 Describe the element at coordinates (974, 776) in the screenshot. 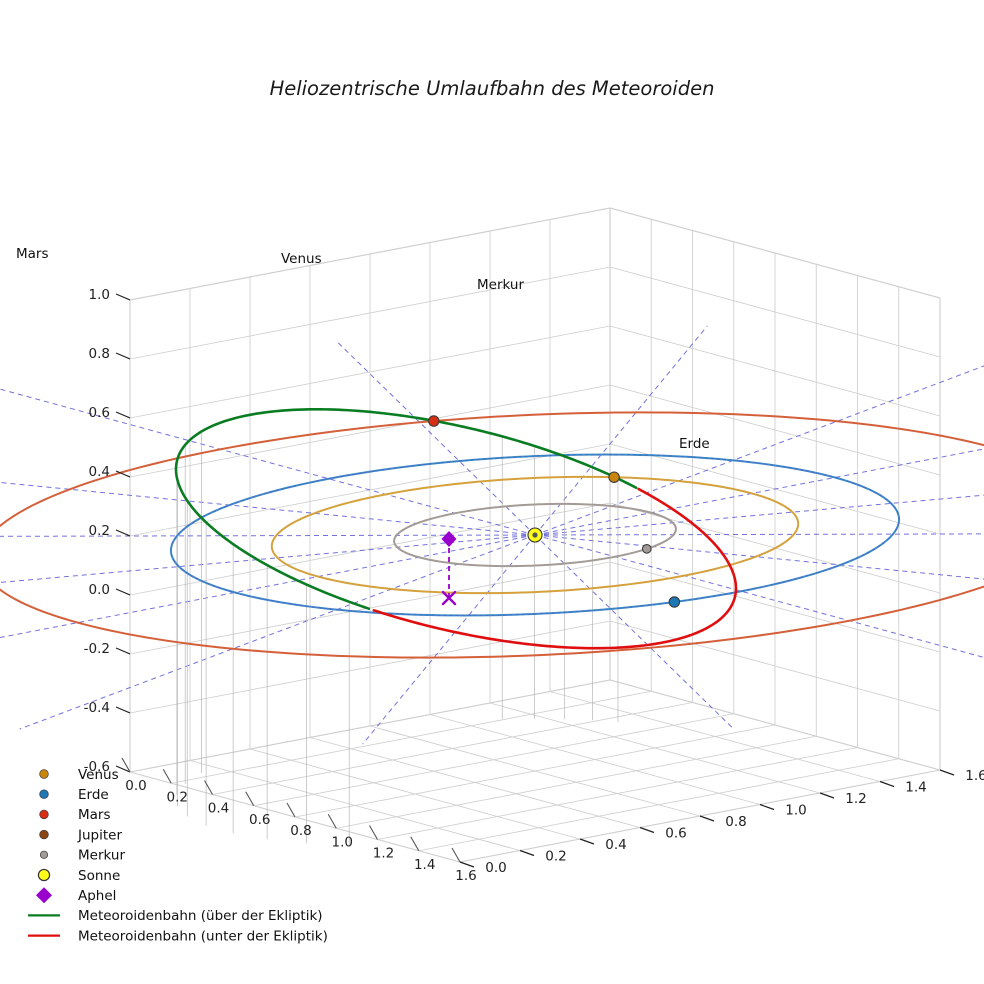

I see `y-tick-8: 1.6` at that location.